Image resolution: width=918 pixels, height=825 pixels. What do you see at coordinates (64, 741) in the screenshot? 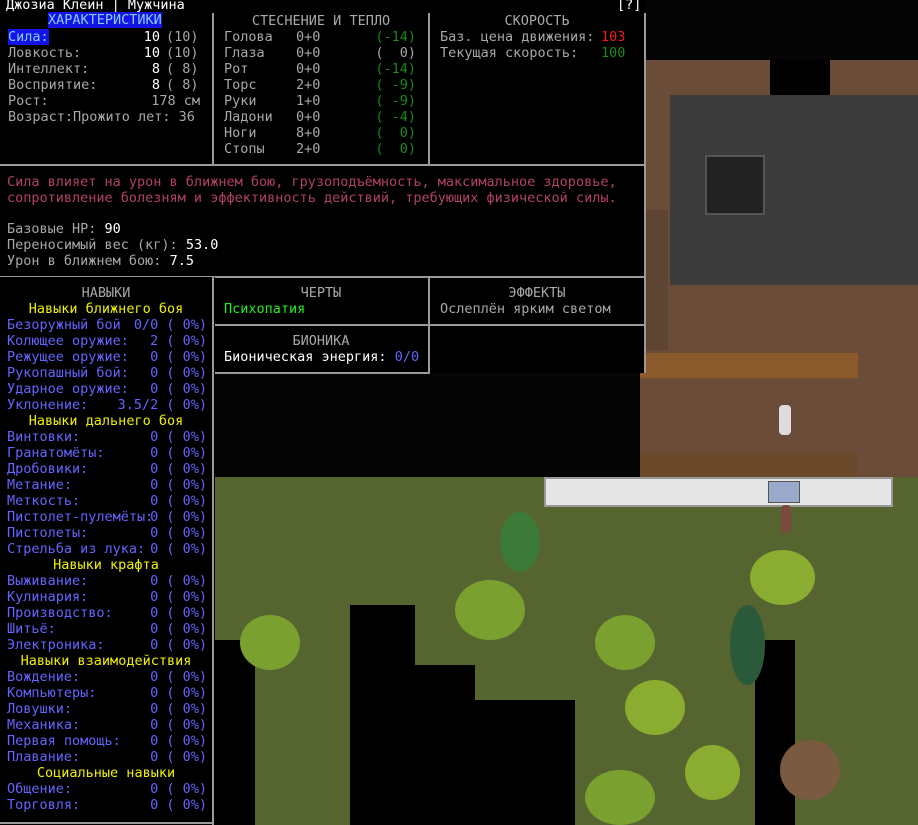
I see `skill-name: Первая помощь:` at bounding box center [64, 741].